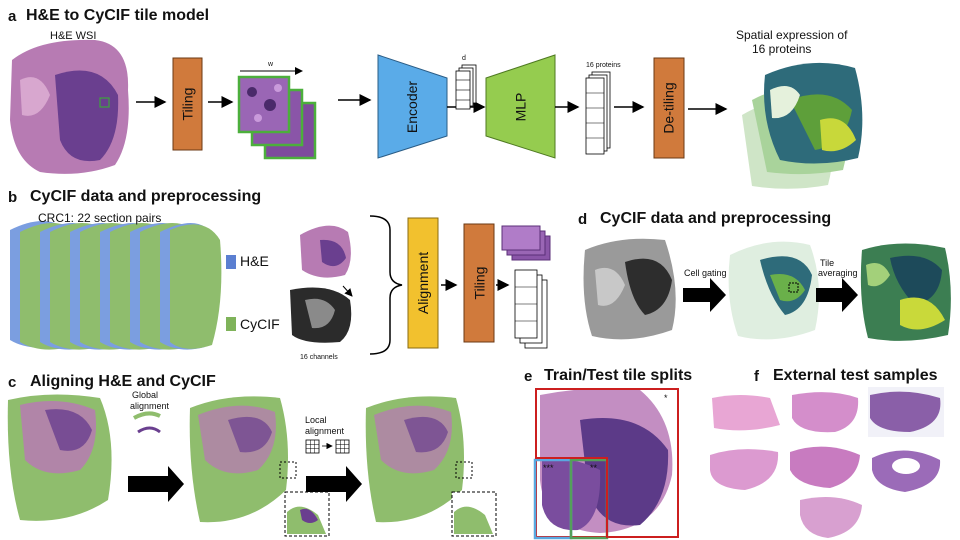  What do you see at coordinates (666, 398) in the screenshot?
I see `split-marker-1: *` at bounding box center [666, 398].